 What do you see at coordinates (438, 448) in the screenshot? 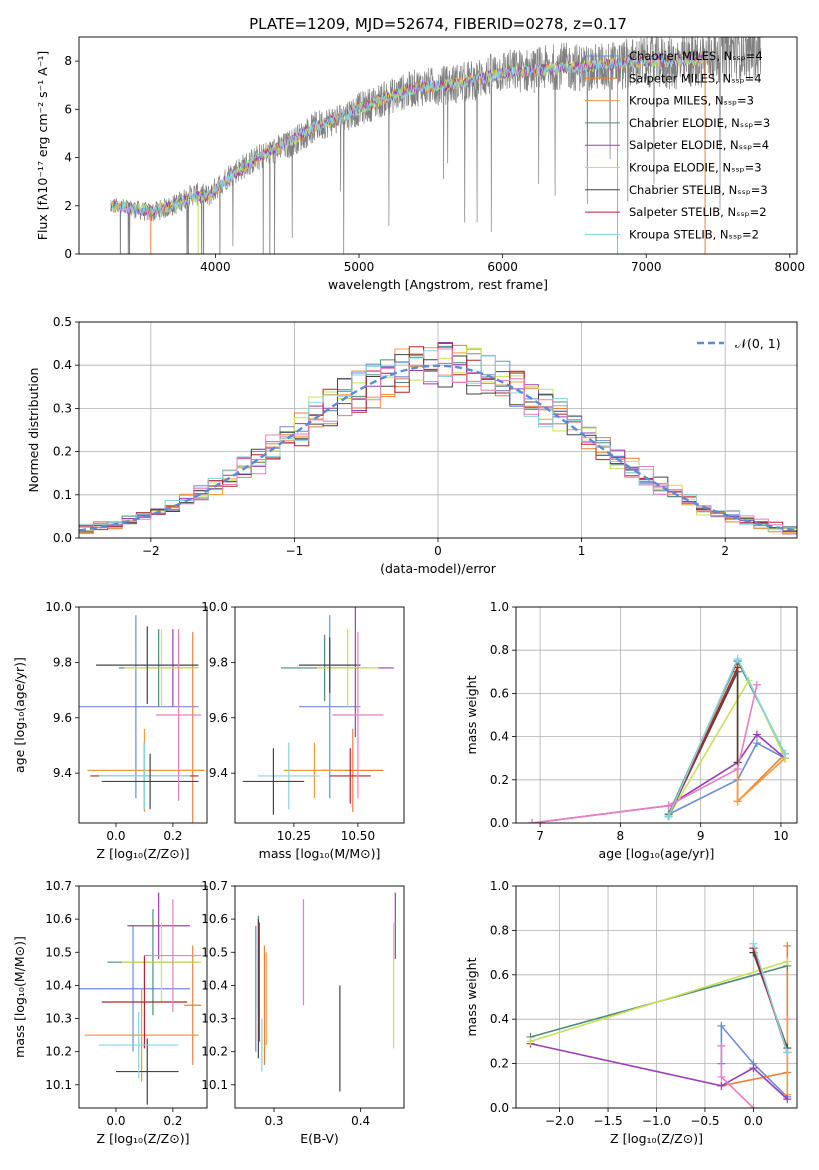
I see `normal-curve-line` at bounding box center [438, 448].